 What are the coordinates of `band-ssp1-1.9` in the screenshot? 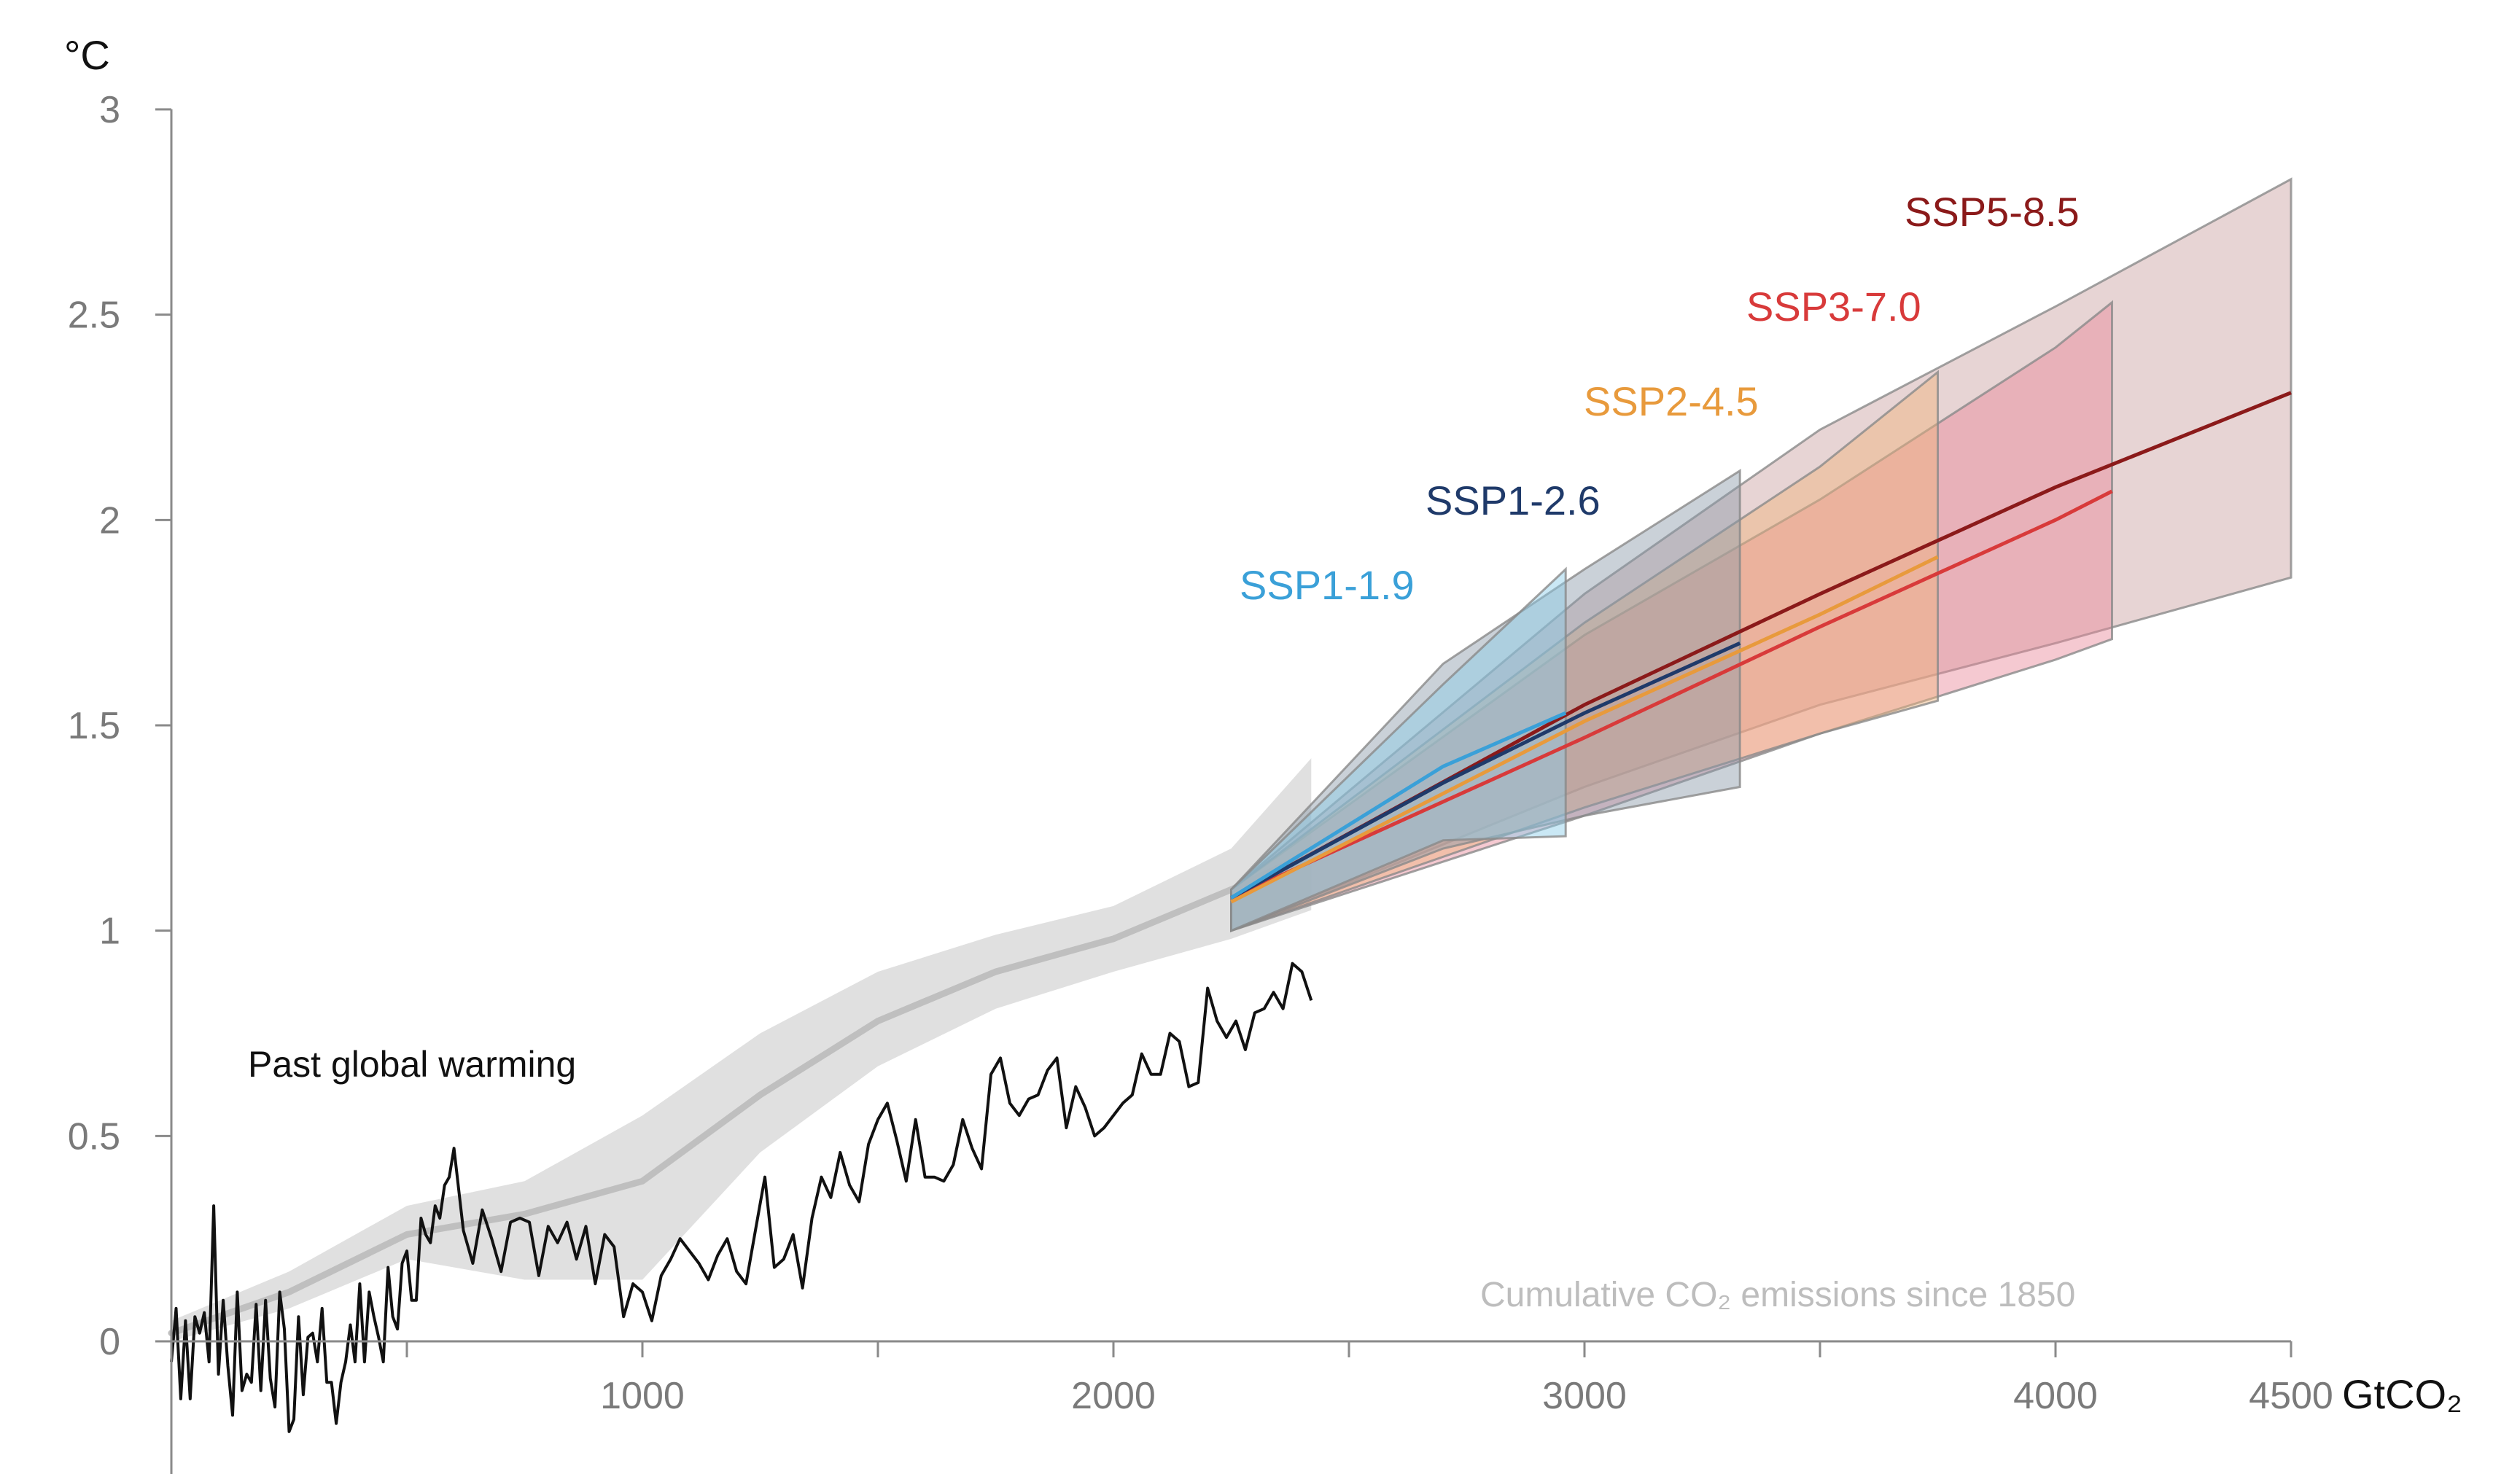 It's located at (1398, 749).